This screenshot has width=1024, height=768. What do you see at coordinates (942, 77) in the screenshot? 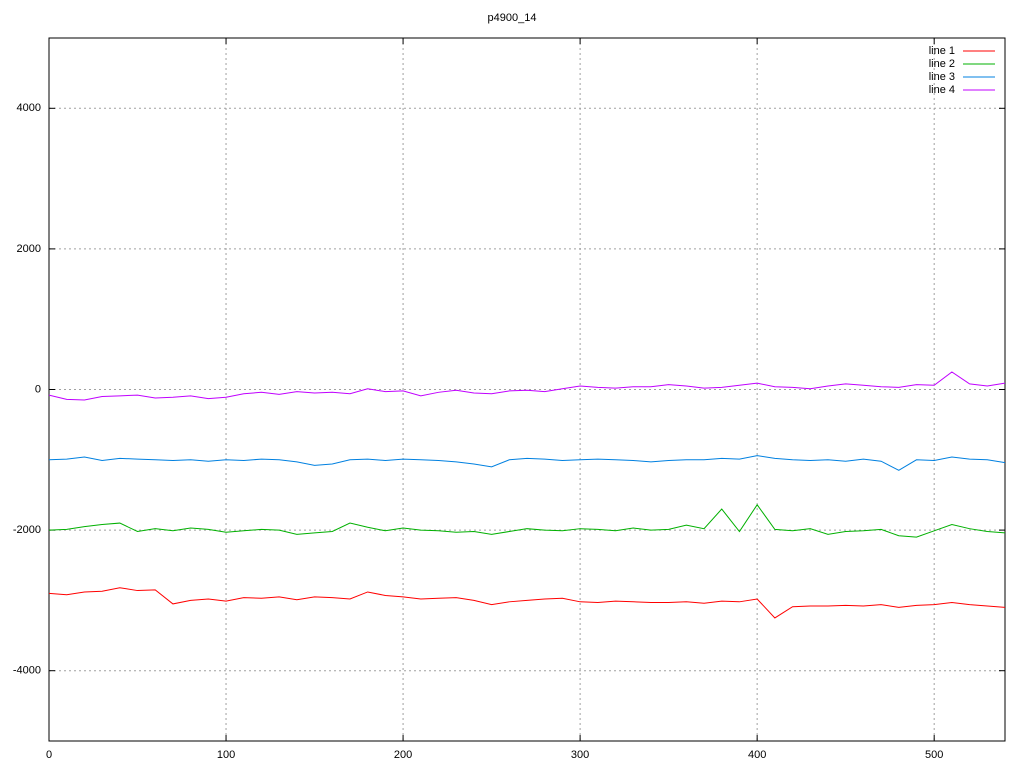
I see `legend-label: line 3` at bounding box center [942, 77].